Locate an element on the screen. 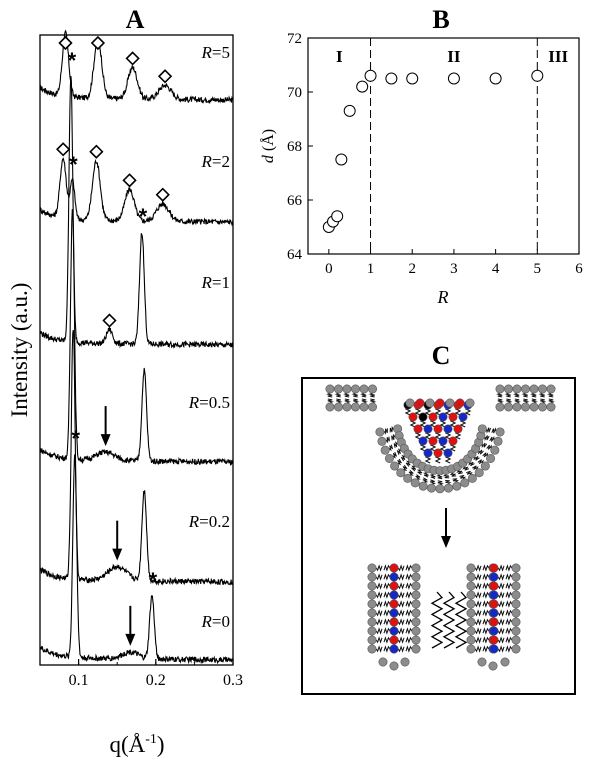 The height and width of the screenshot is (758, 589). x-tick-label: 3 is located at coordinates (454, 269).